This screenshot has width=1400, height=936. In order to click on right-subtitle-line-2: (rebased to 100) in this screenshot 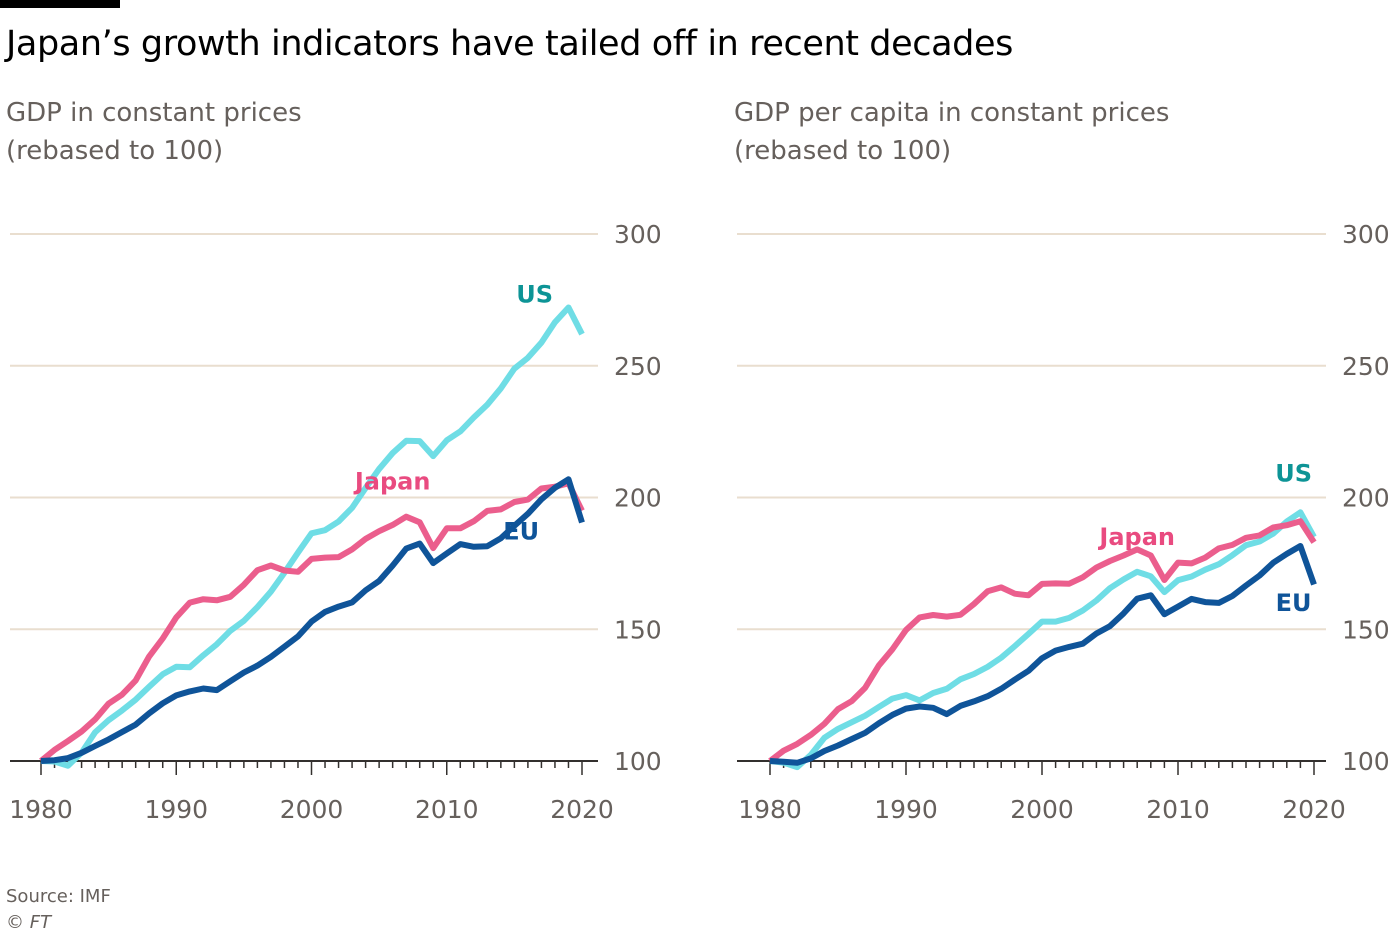, I will do `click(843, 151)`.